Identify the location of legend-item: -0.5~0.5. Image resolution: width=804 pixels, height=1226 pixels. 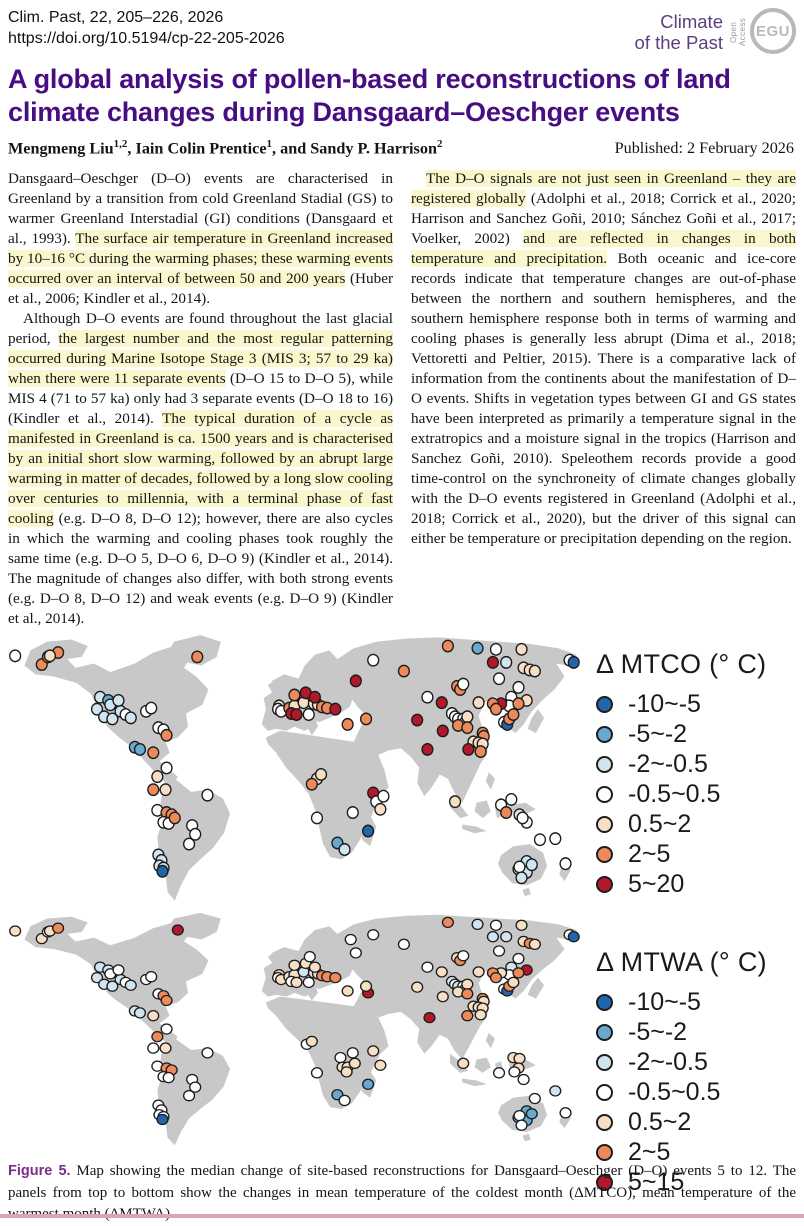
(696, 1092).